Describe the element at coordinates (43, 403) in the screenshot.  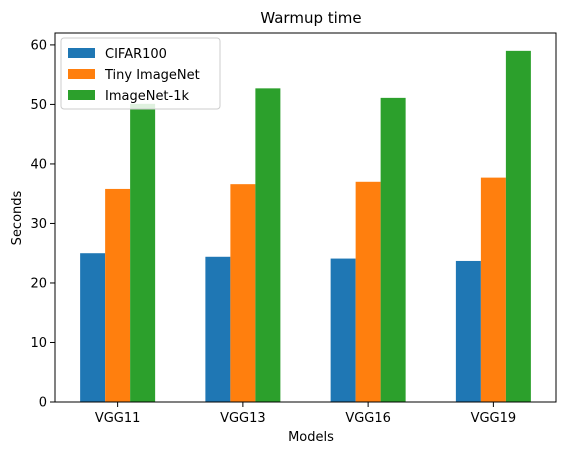
I see `y-tick-label: 0` at that location.